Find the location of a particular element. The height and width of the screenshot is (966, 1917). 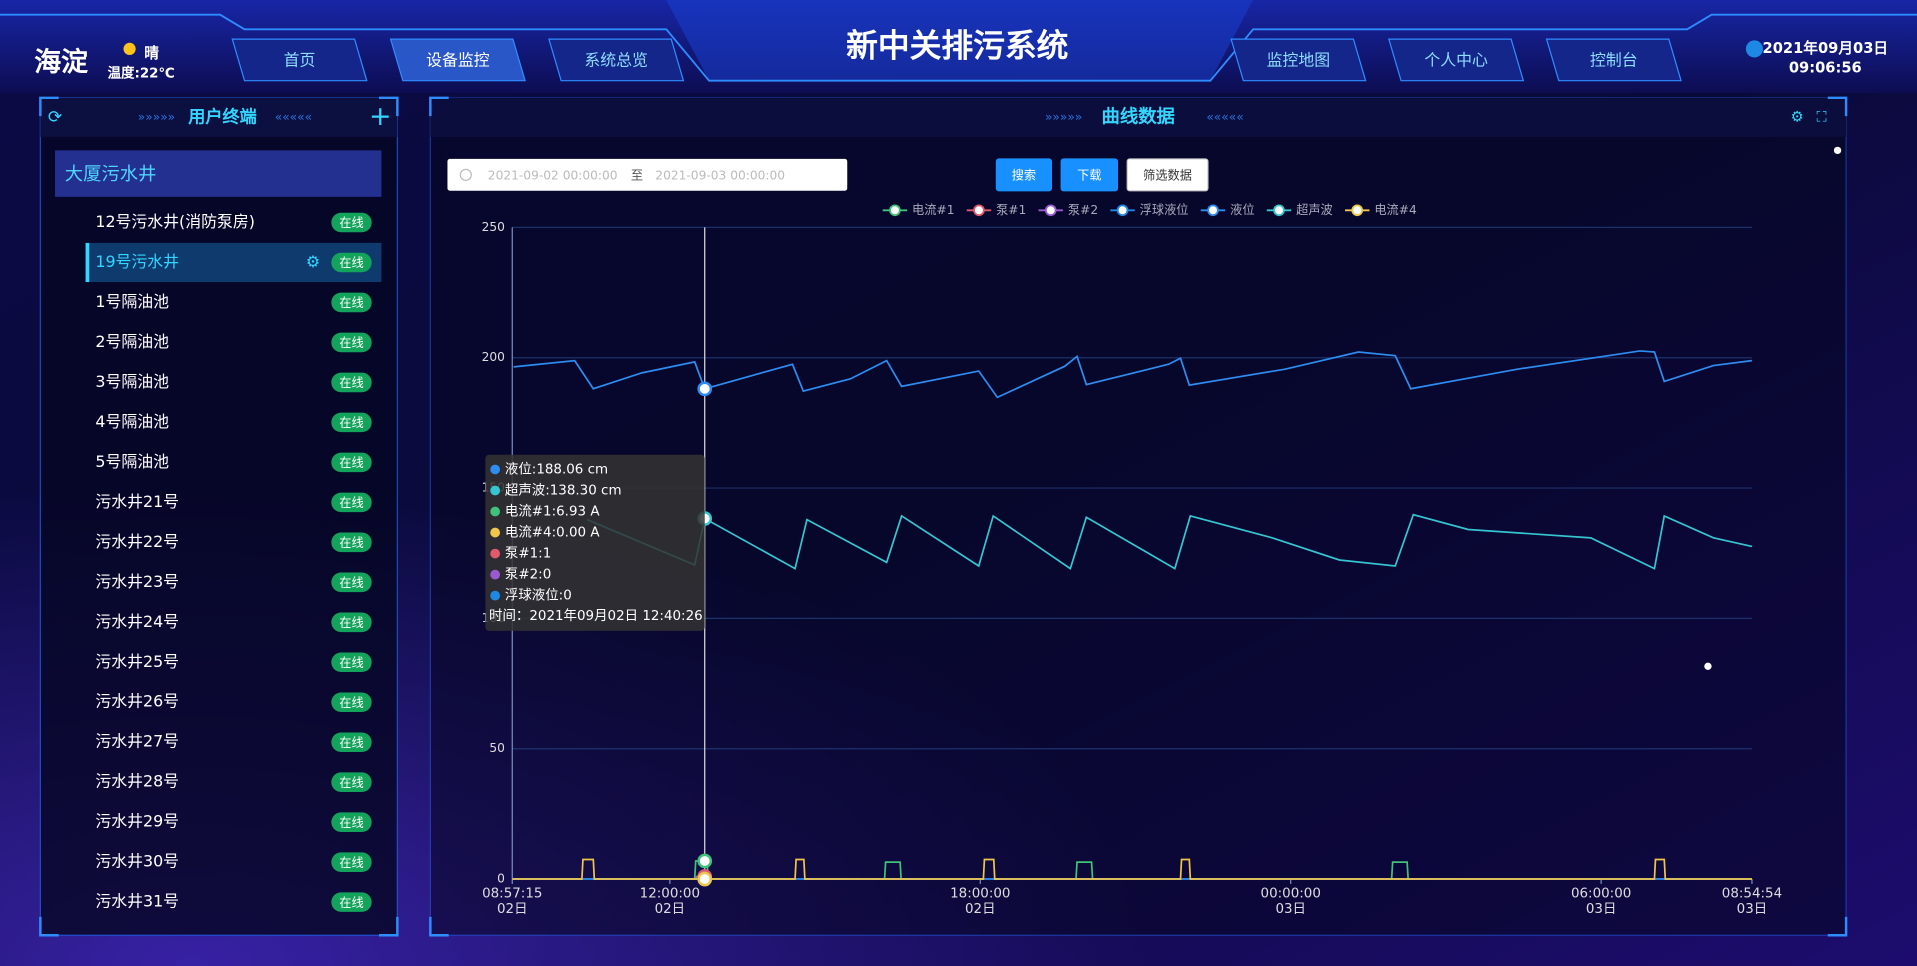

settings-button: ⚙ is located at coordinates (1797, 116).